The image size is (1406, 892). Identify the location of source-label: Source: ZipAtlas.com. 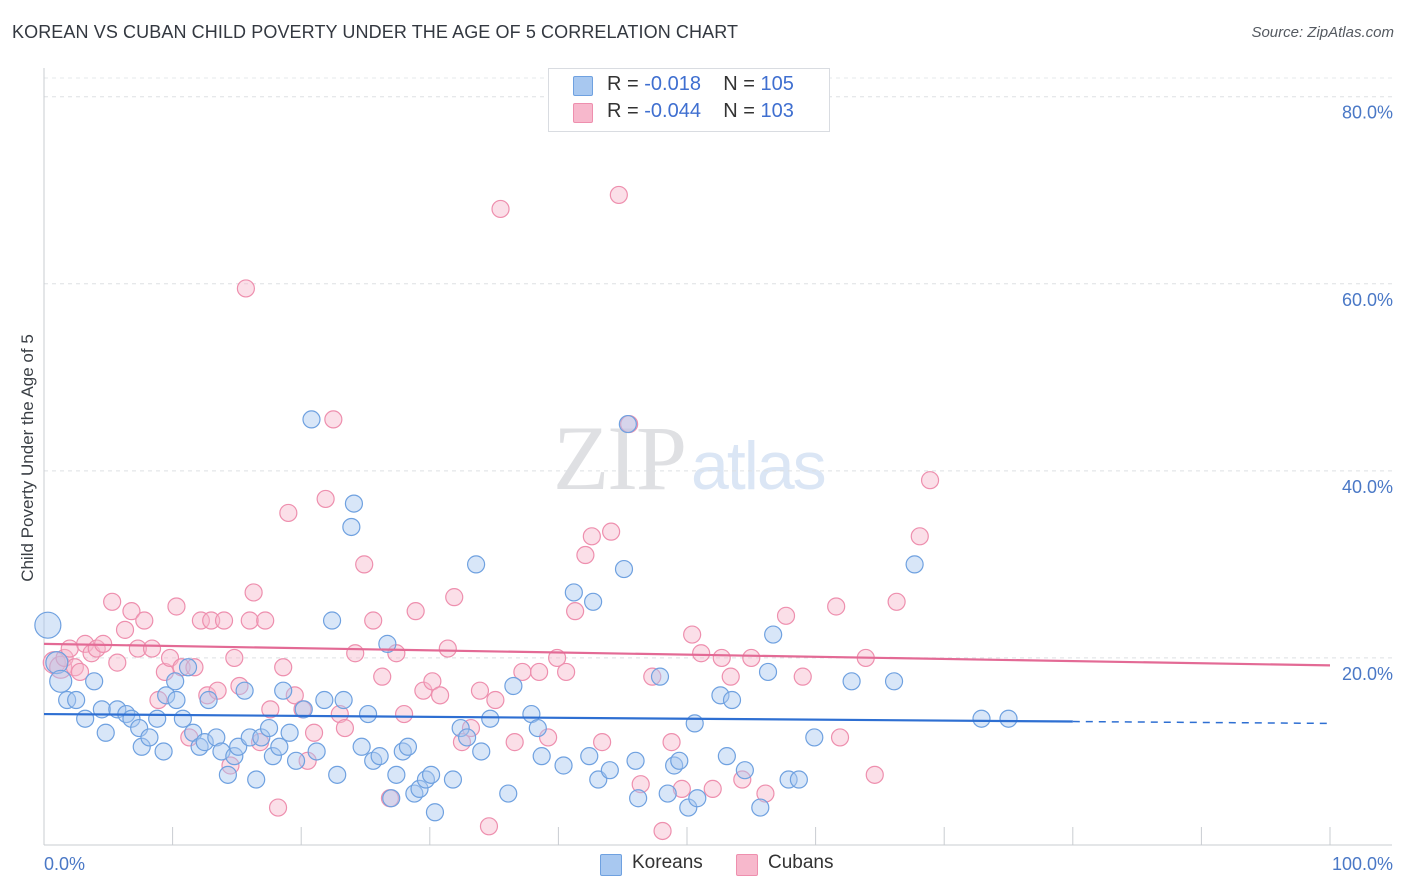
(1322, 32).